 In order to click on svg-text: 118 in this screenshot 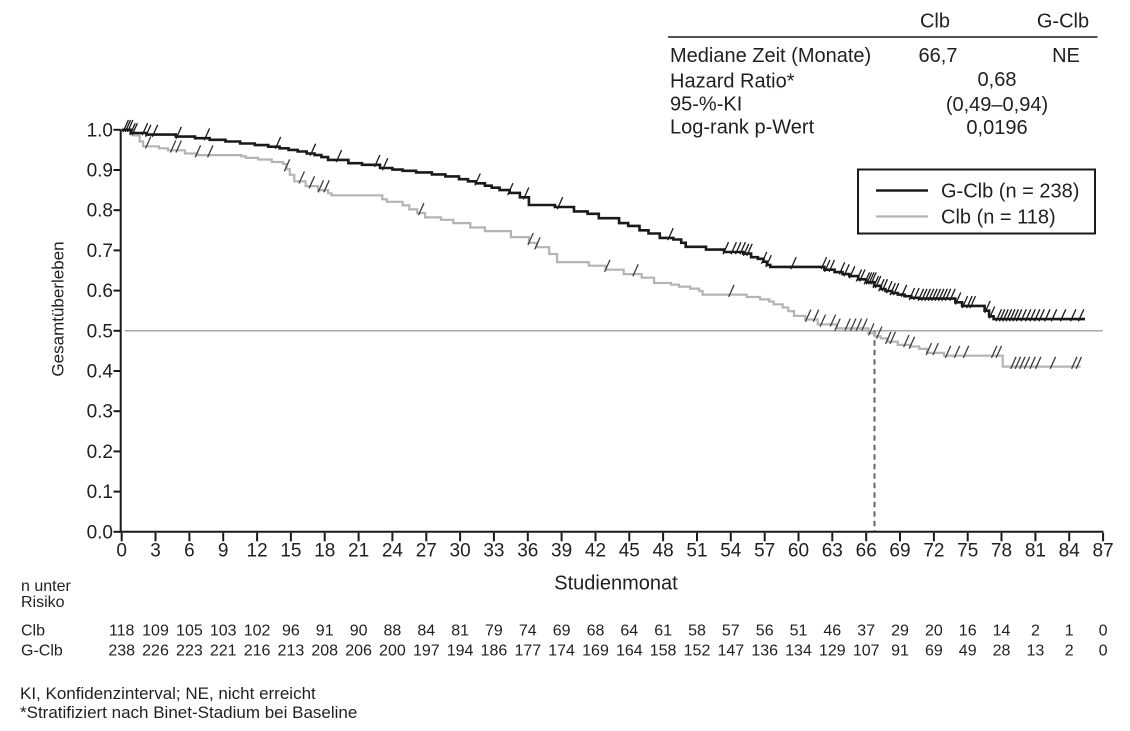, I will do `click(122, 631)`.